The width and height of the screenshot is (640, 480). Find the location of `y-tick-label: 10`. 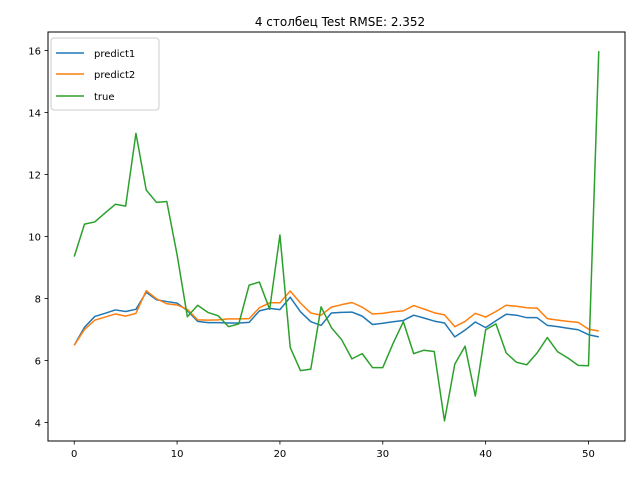

y-tick-label: 10 is located at coordinates (34, 238).